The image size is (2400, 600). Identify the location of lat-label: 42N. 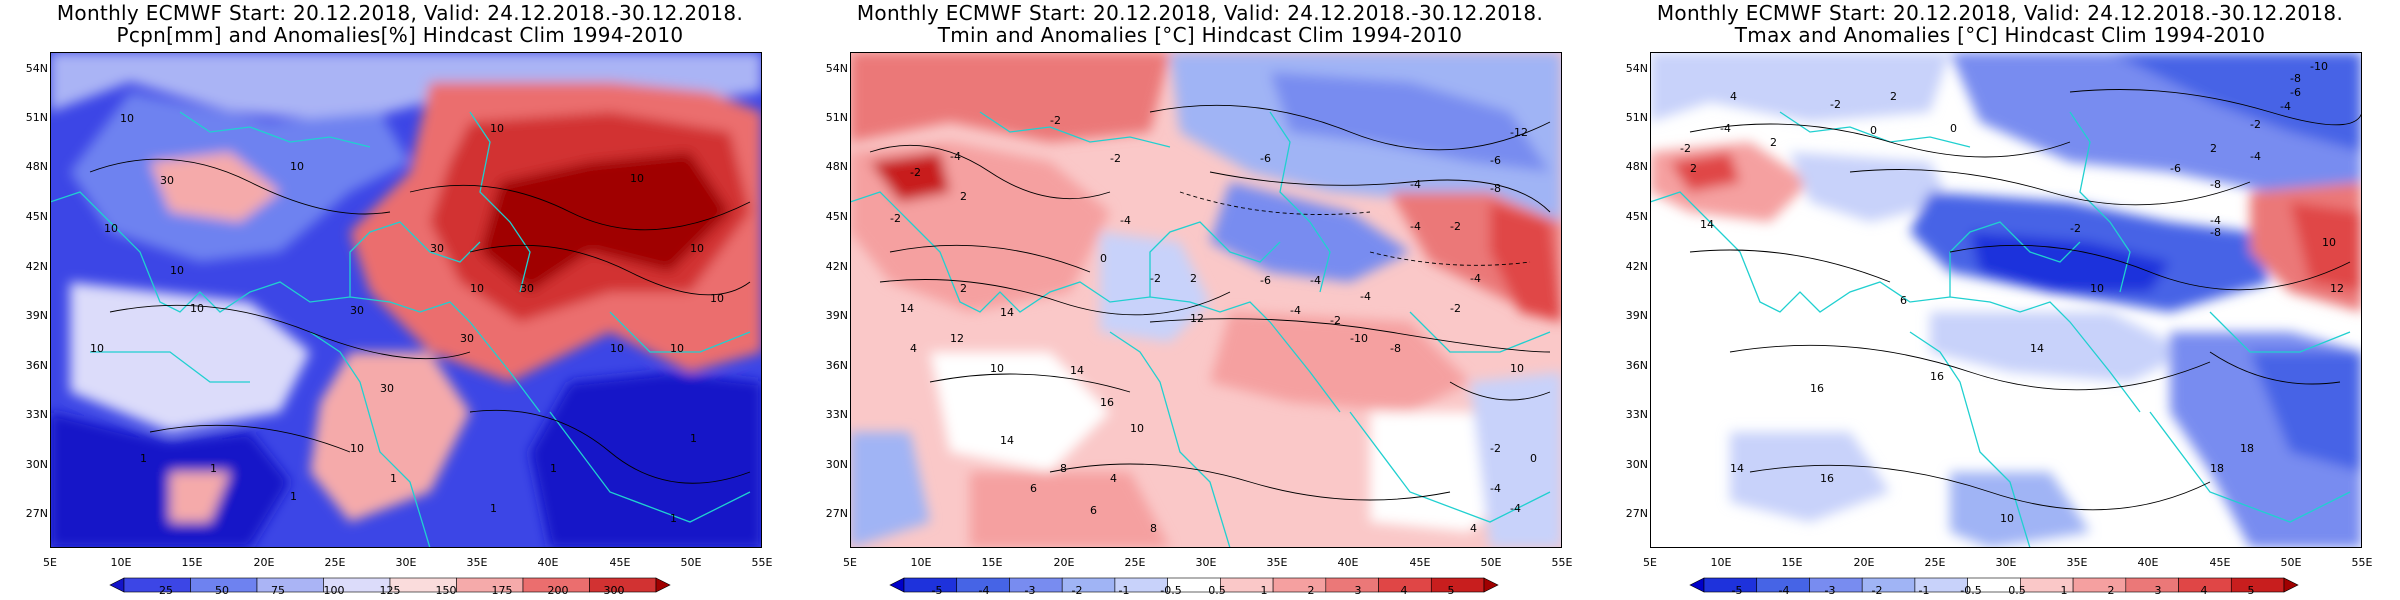
(1636, 266).